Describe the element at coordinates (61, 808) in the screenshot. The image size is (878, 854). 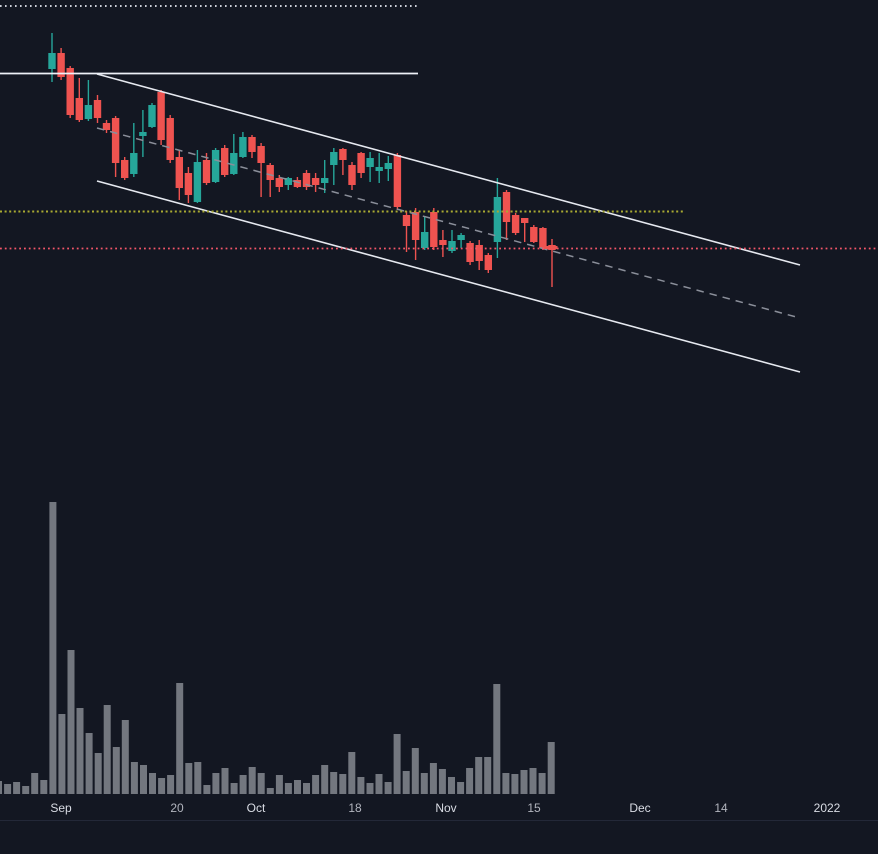
I see `time-axis-label: Sep` at that location.